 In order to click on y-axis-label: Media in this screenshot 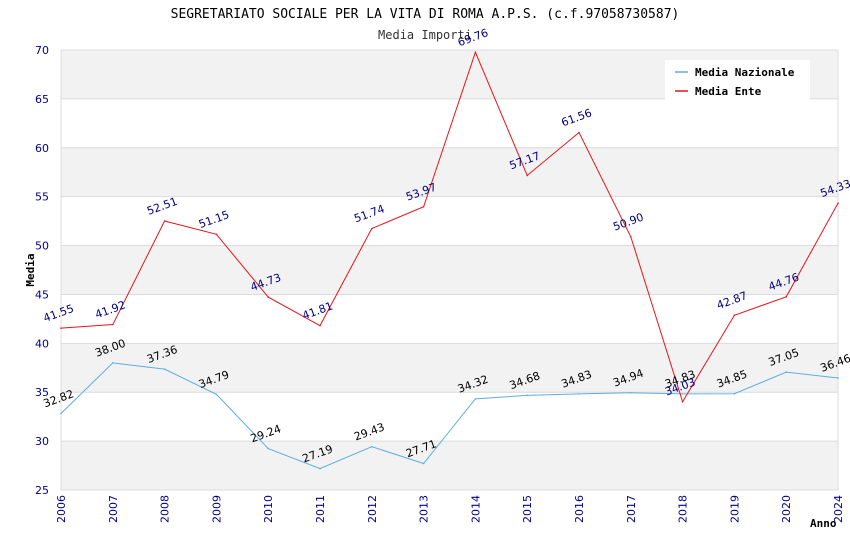, I will do `click(30, 269)`.